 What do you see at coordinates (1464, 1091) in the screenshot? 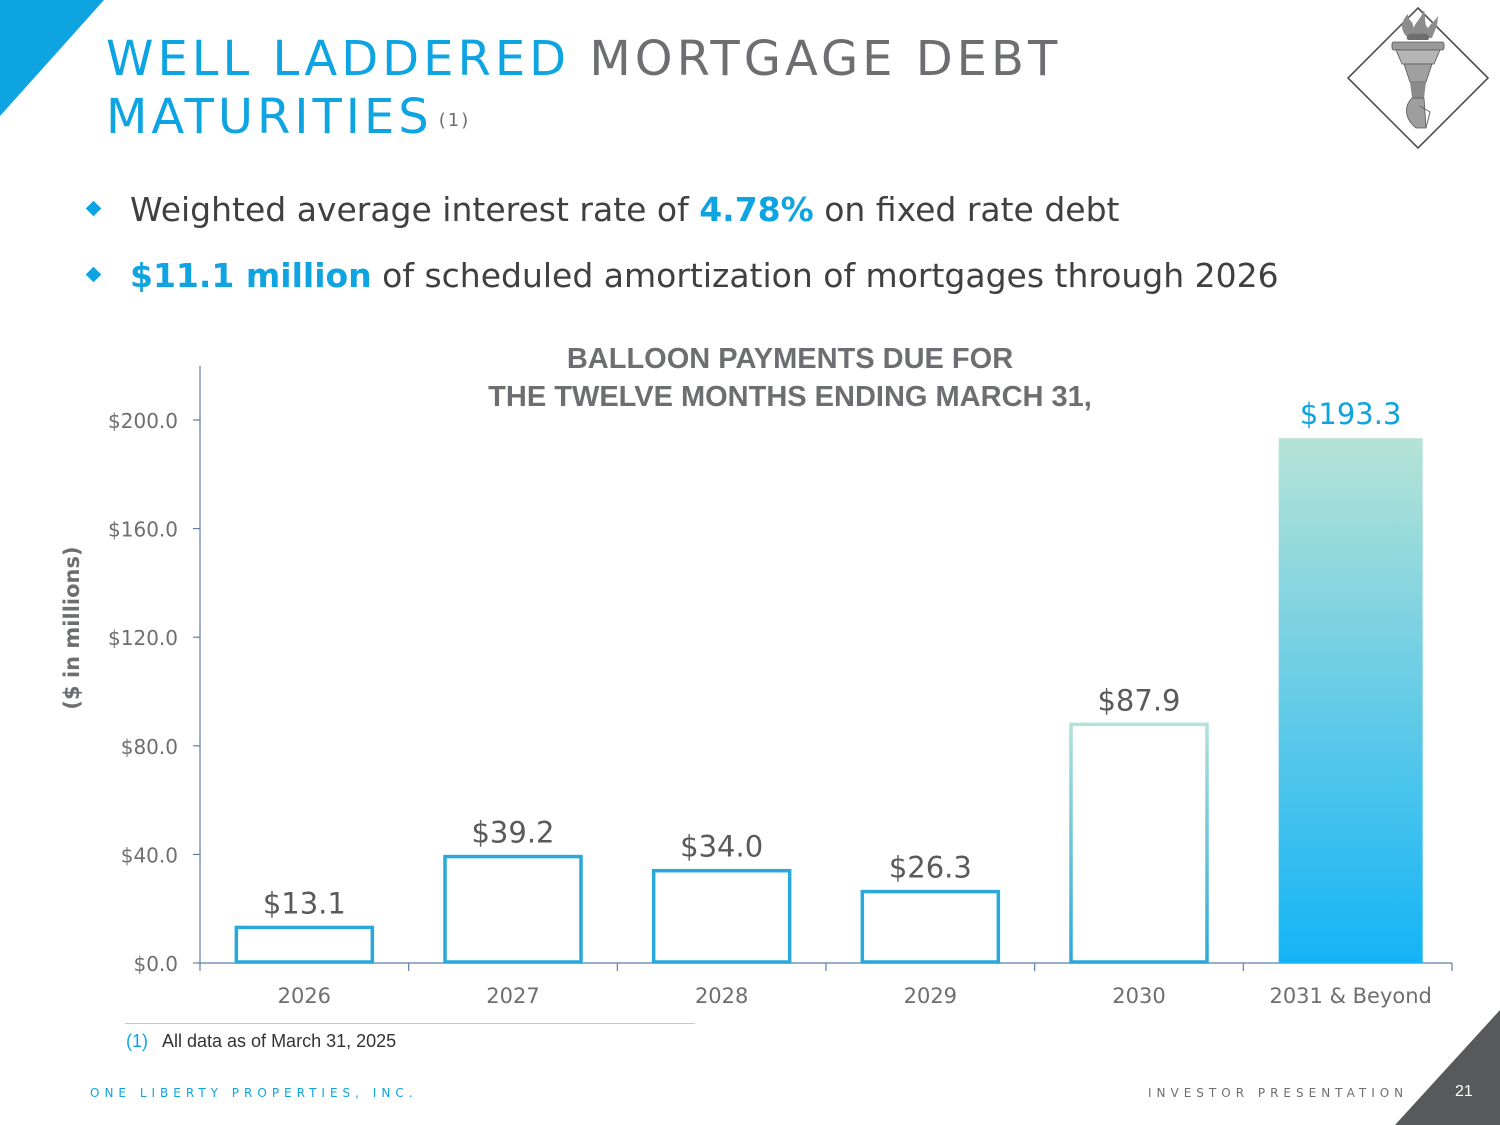
I see `page-number: 21` at bounding box center [1464, 1091].